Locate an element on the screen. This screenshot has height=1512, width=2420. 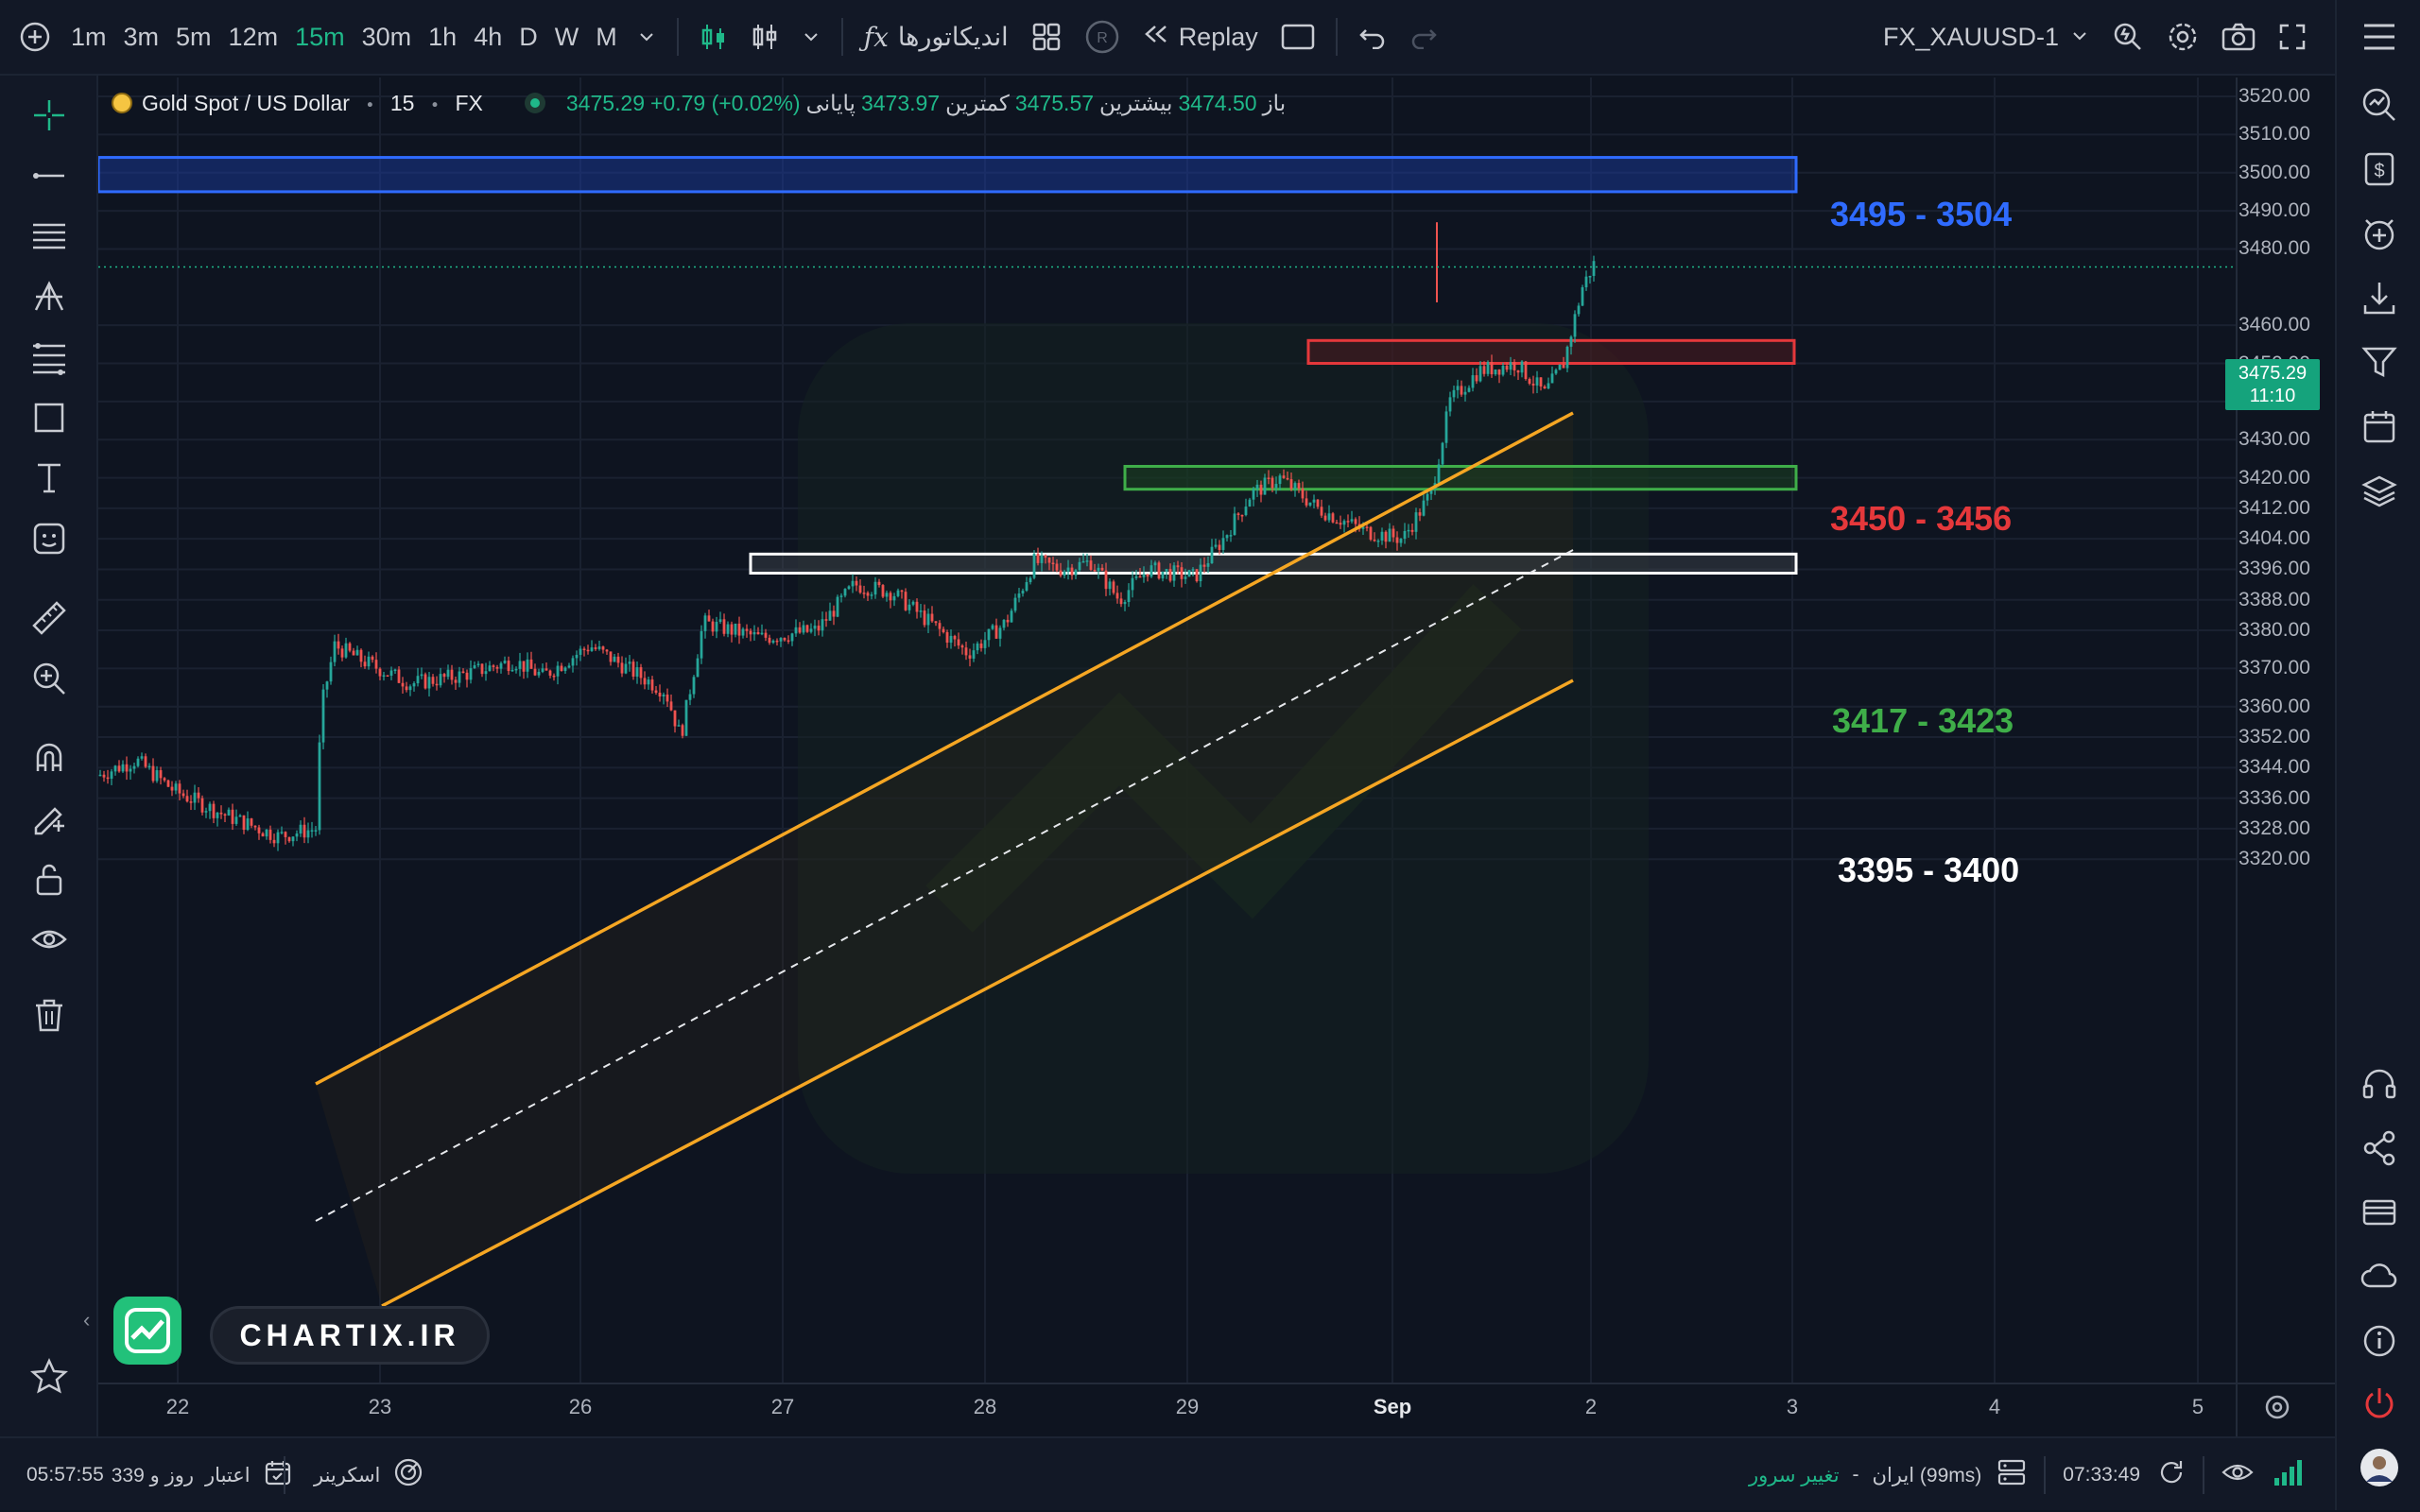
axis-settings-icon is located at coordinates (2277, 1409).